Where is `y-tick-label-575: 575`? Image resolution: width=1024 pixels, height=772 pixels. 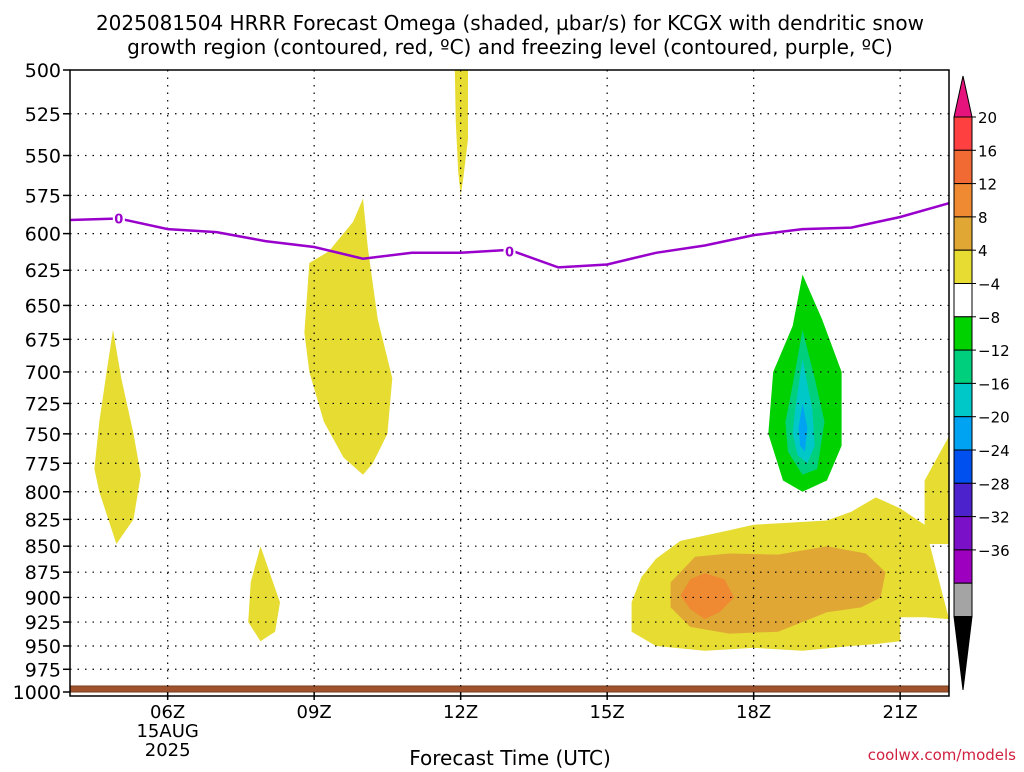
y-tick-label-575: 575 is located at coordinates (43, 196).